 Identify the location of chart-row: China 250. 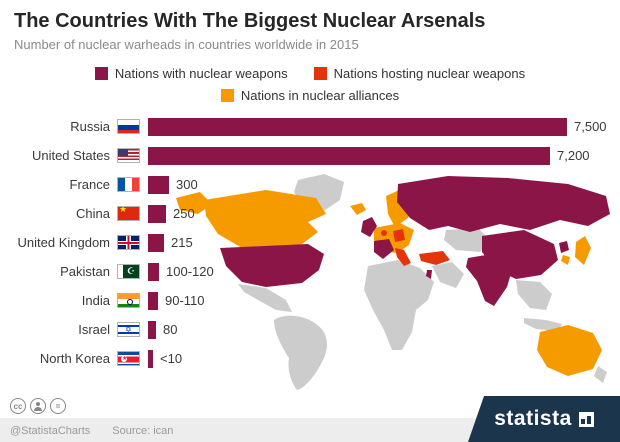
(310, 213).